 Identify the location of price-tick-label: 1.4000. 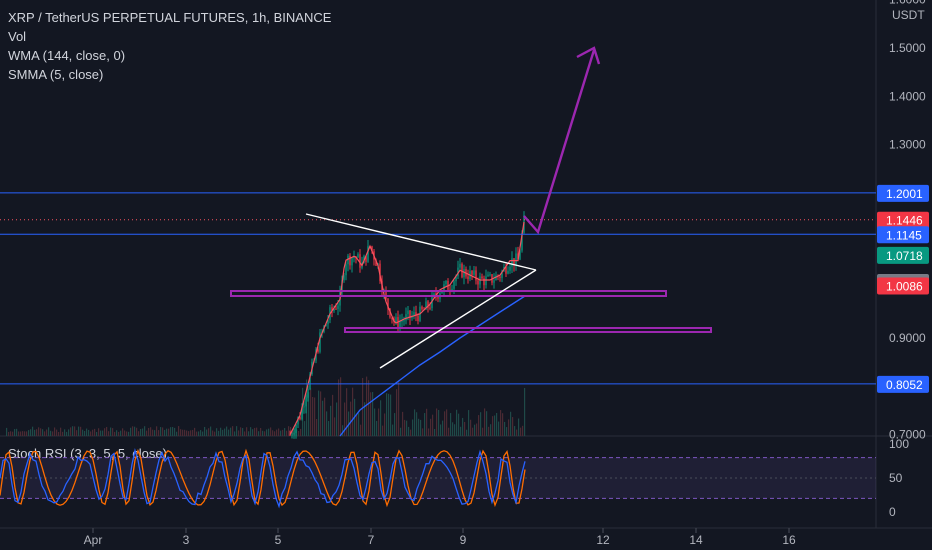
(907, 96).